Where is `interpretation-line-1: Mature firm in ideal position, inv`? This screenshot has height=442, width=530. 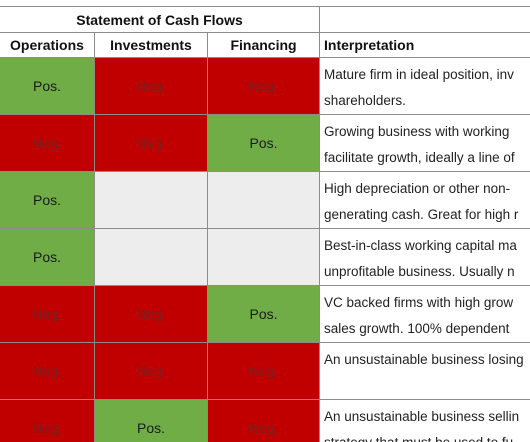
interpretation-line-1: Mature firm in ideal position, inv is located at coordinates (419, 74).